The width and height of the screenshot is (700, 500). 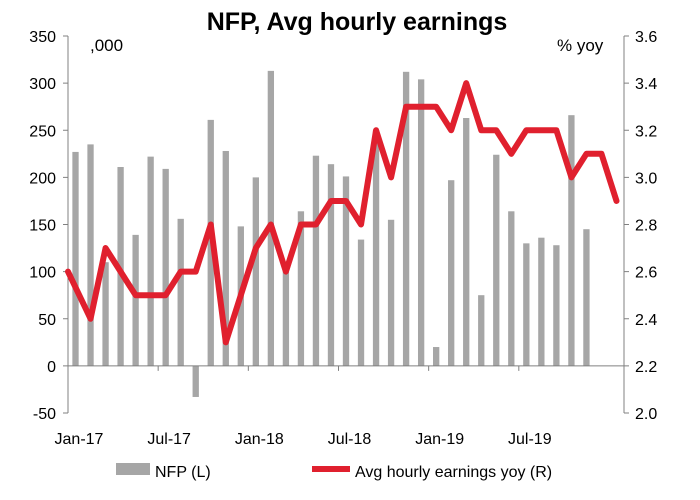 I want to click on left-tick-label: 300, so click(x=42, y=84).